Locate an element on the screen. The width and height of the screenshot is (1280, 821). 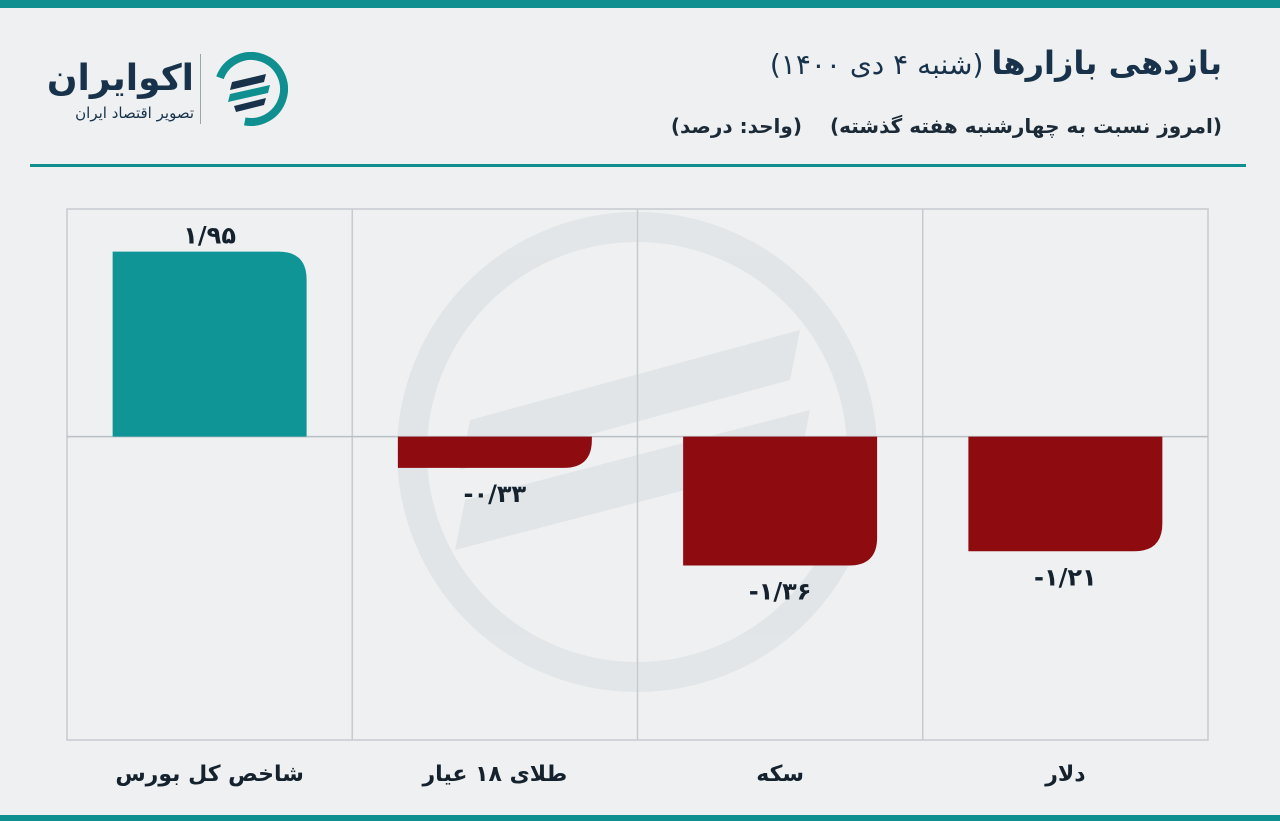
category-label: سکه is located at coordinates (780, 774).